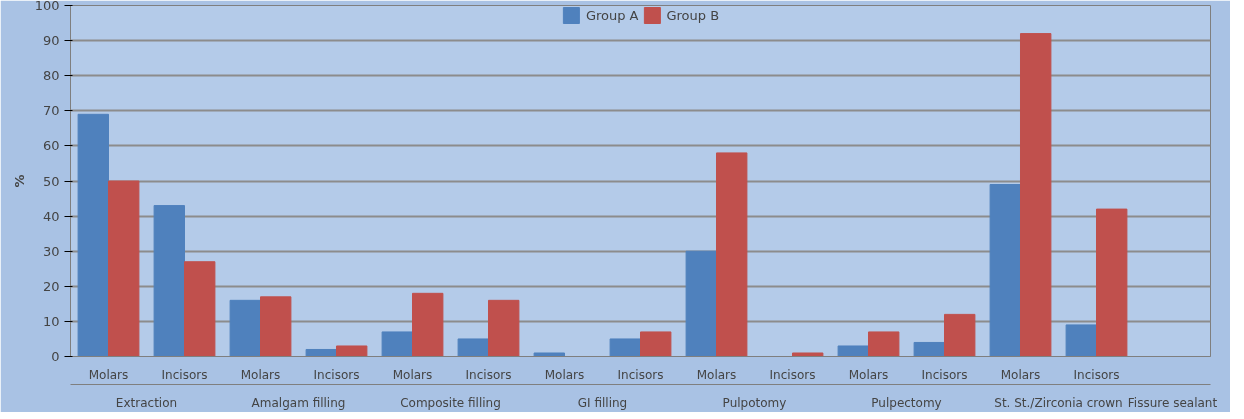 Image resolution: width=1244 pixels, height=419 pixels. I want to click on text: Fissure sealant, so click(1172, 402).